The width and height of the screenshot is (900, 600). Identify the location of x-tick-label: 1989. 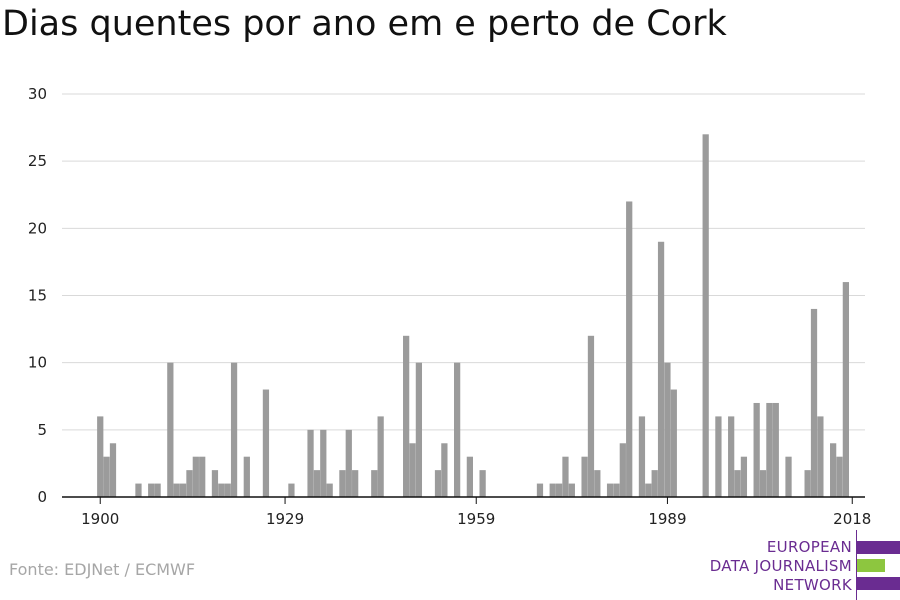
(667, 519).